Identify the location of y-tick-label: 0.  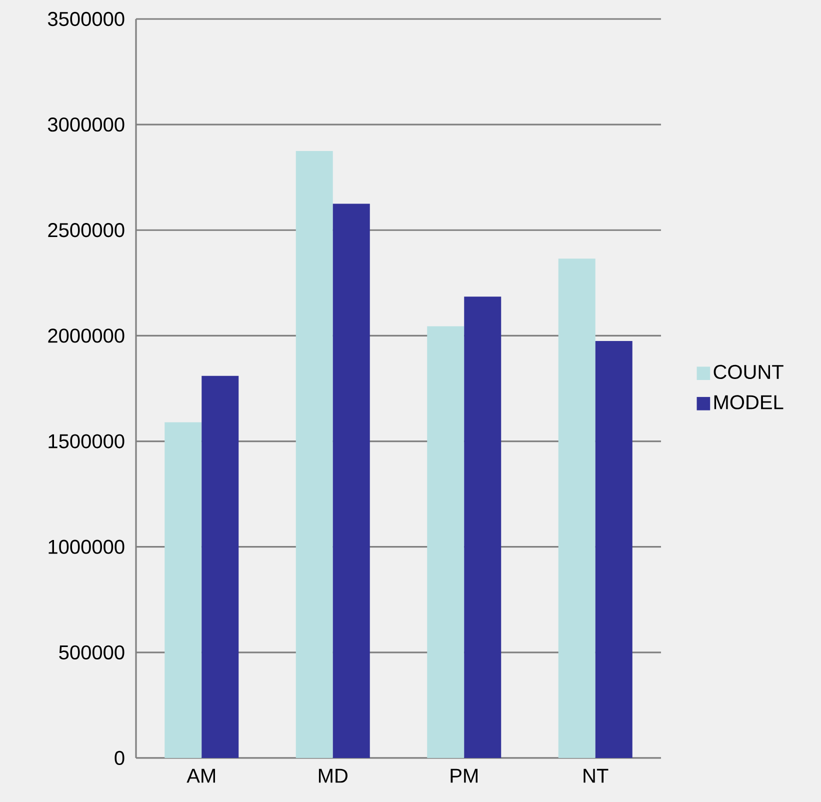
(119, 758).